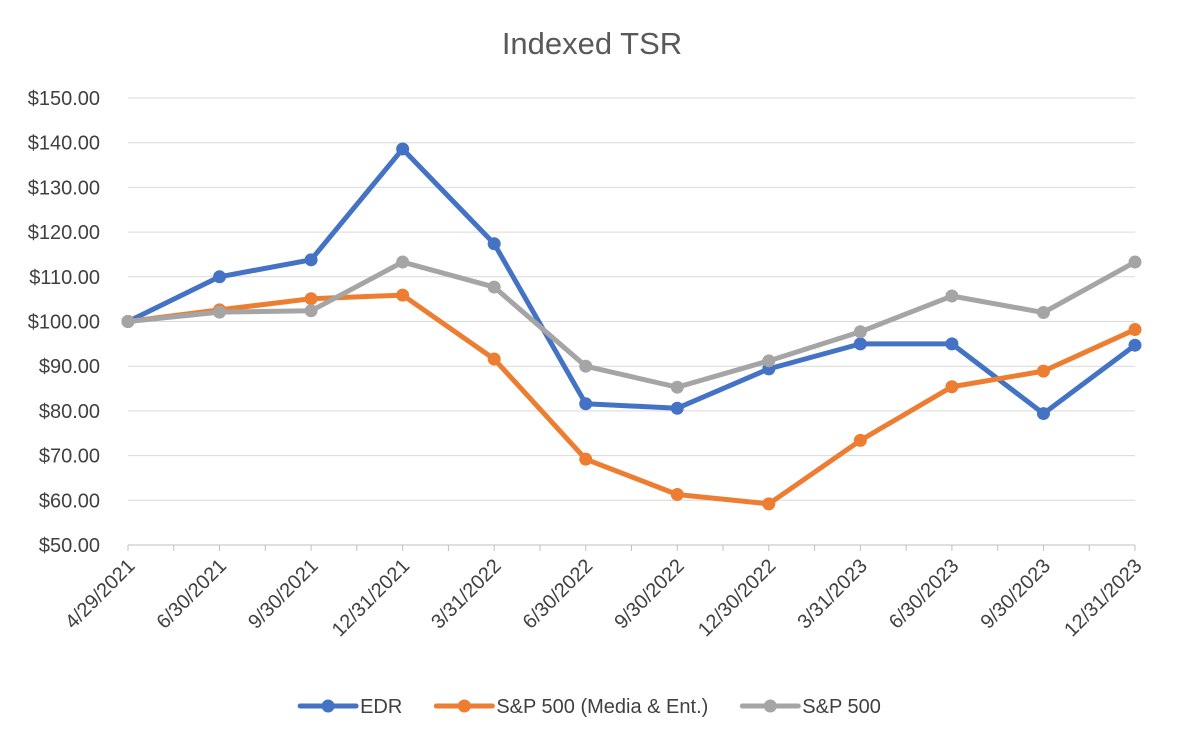 Image resolution: width=1181 pixels, height=745 pixels. I want to click on x-tick-label: 9/30/2021, so click(283, 594).